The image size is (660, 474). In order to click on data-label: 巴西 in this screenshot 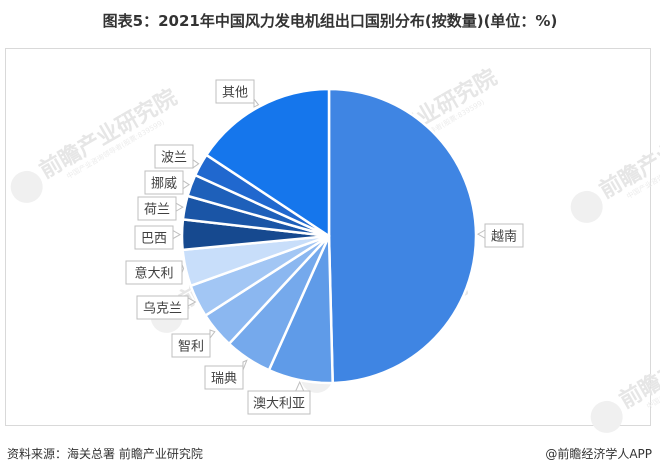, I will do `click(158, 237)`.